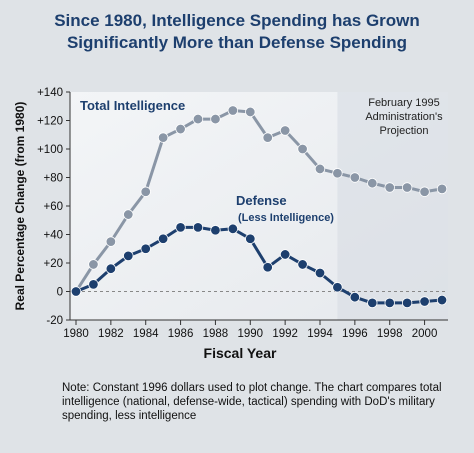 Image resolution: width=474 pixels, height=453 pixels. I want to click on y-tick-label: 0, so click(60, 293).